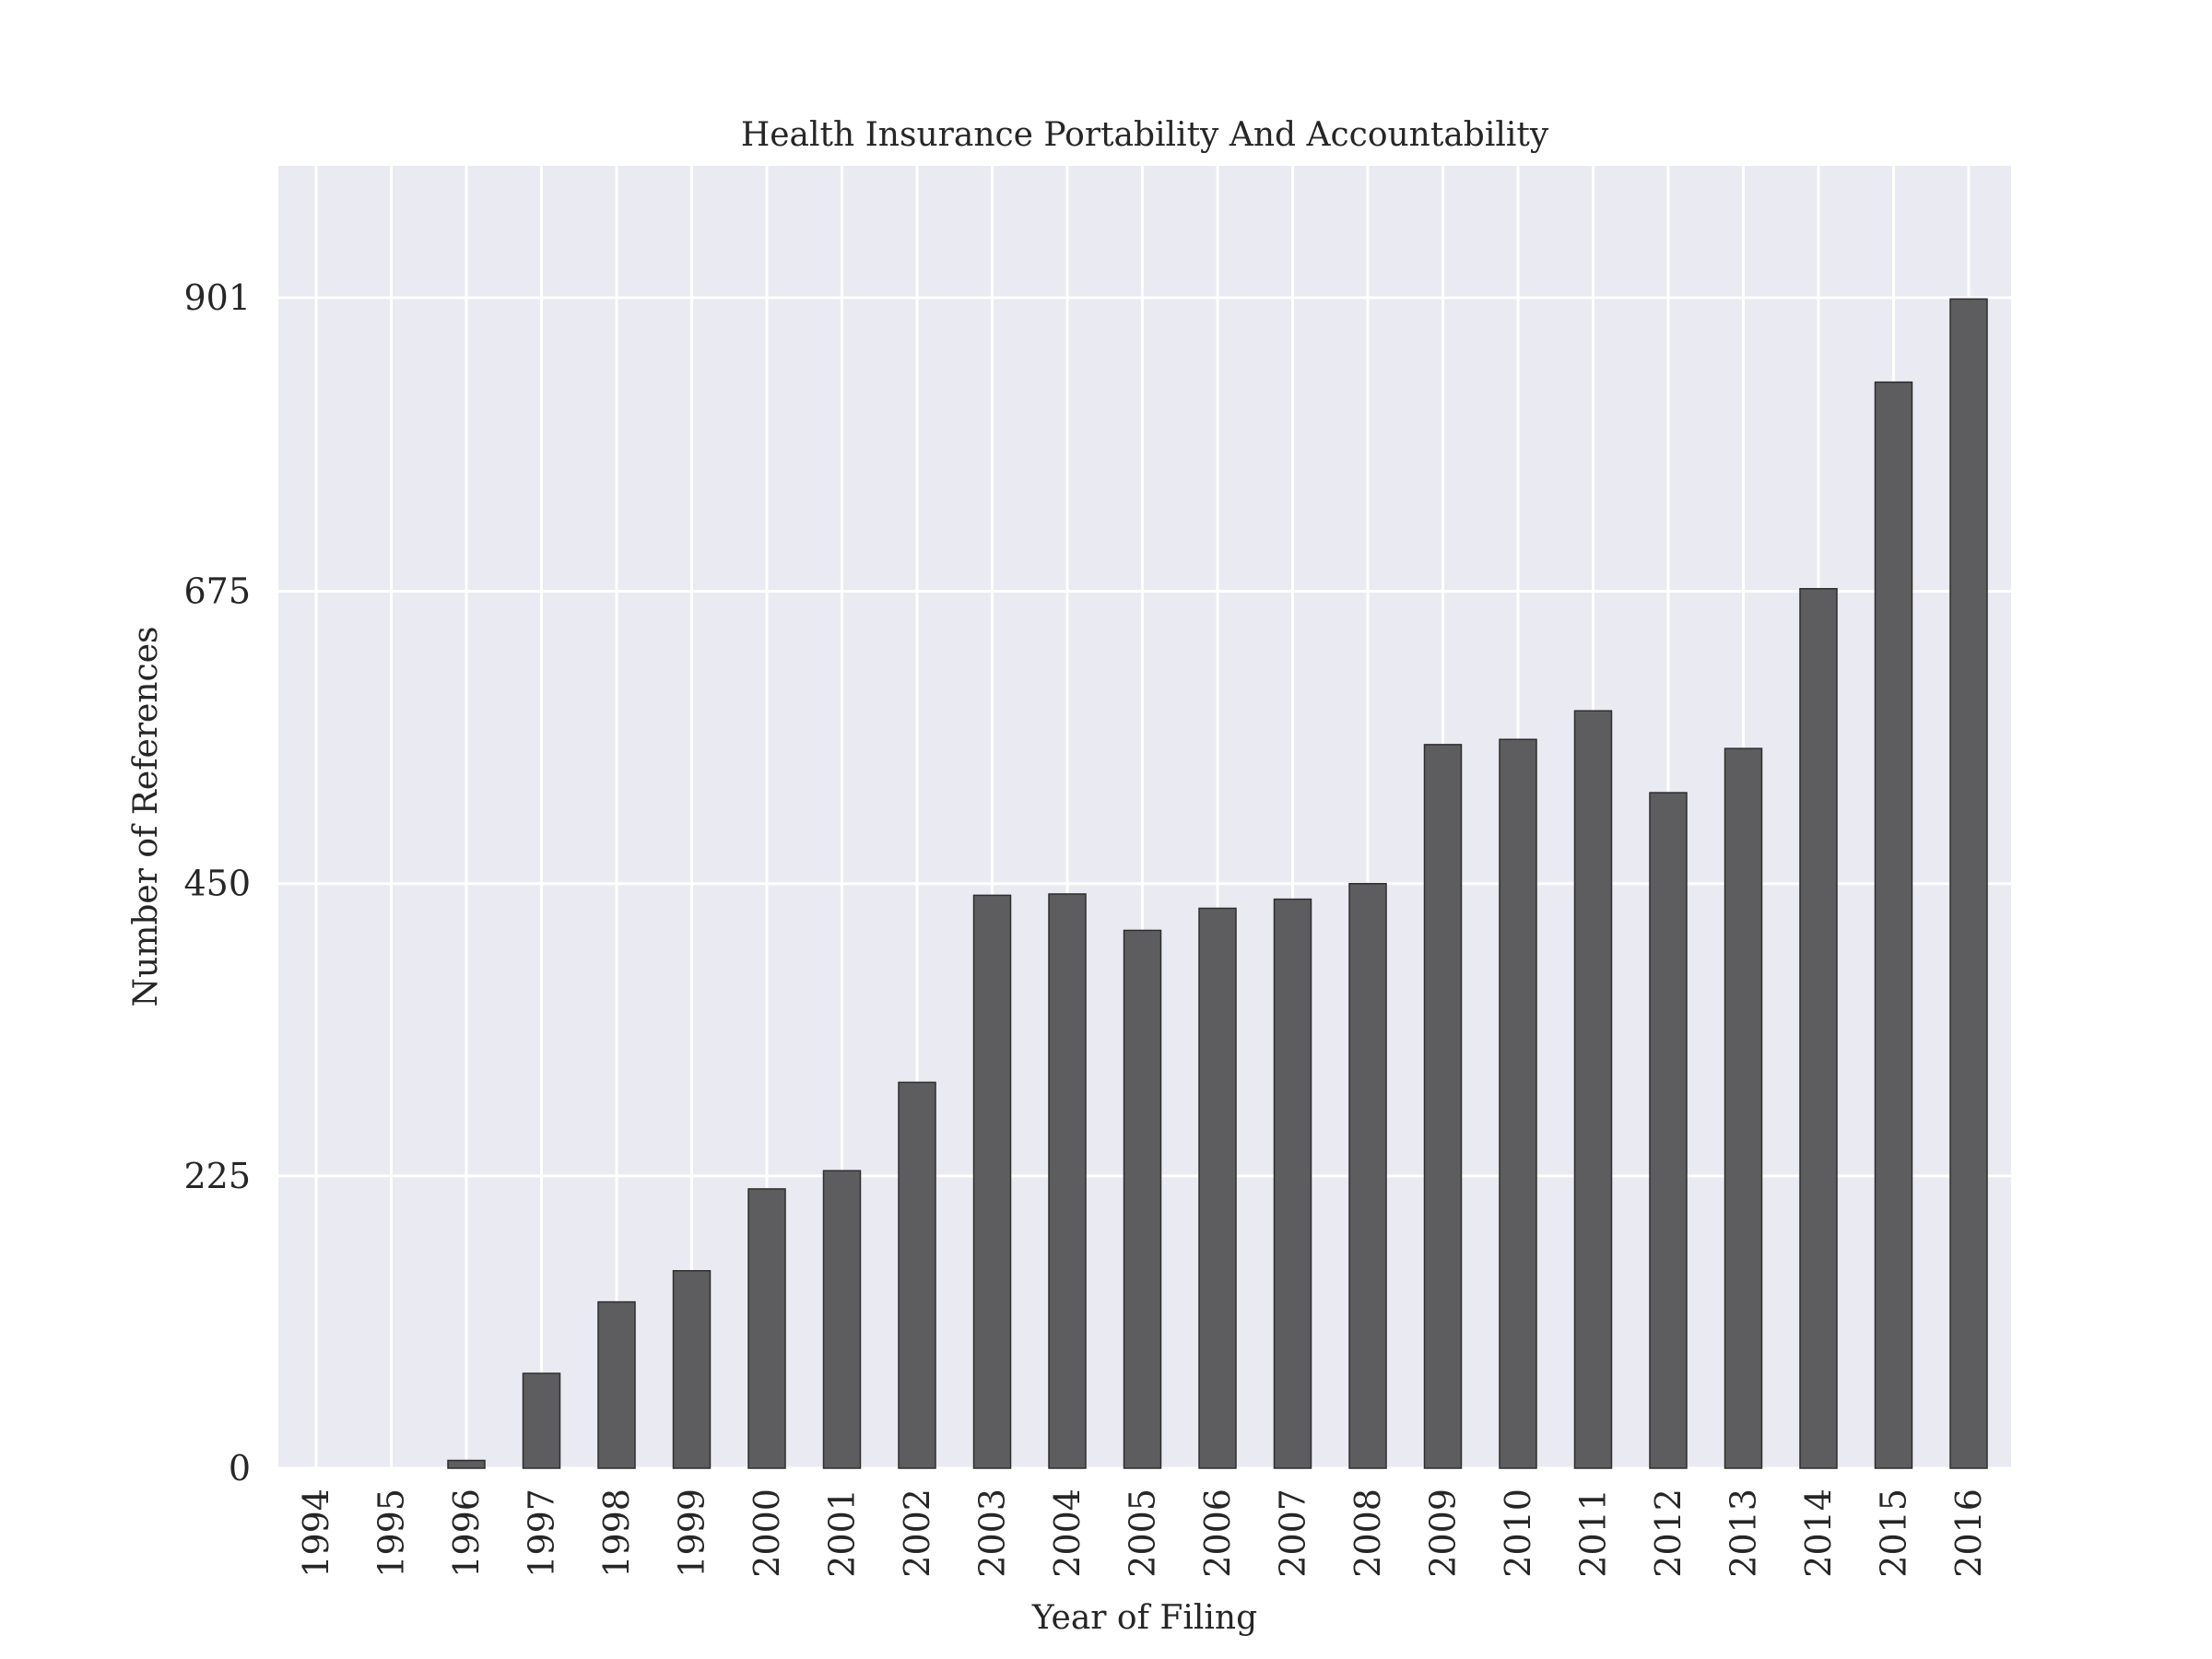 This screenshot has width=2212, height=1659. Describe the element at coordinates (992, 1181) in the screenshot. I see `bar-2003` at that location.